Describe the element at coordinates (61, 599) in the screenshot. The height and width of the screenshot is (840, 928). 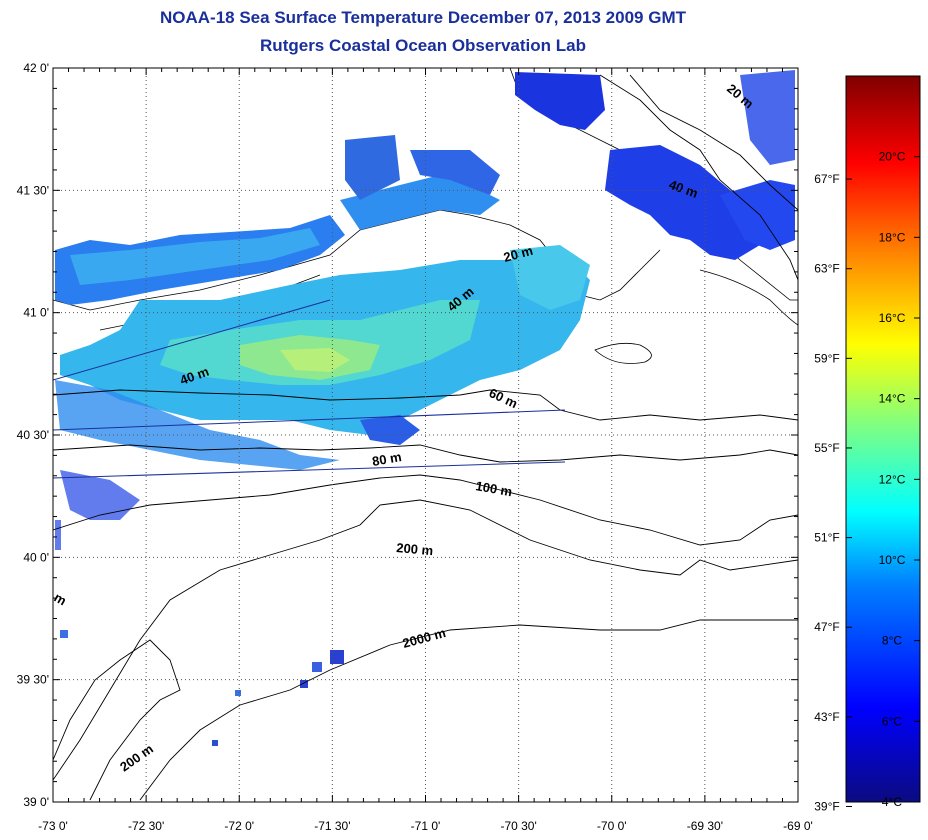
I see `contour-label: m` at that location.